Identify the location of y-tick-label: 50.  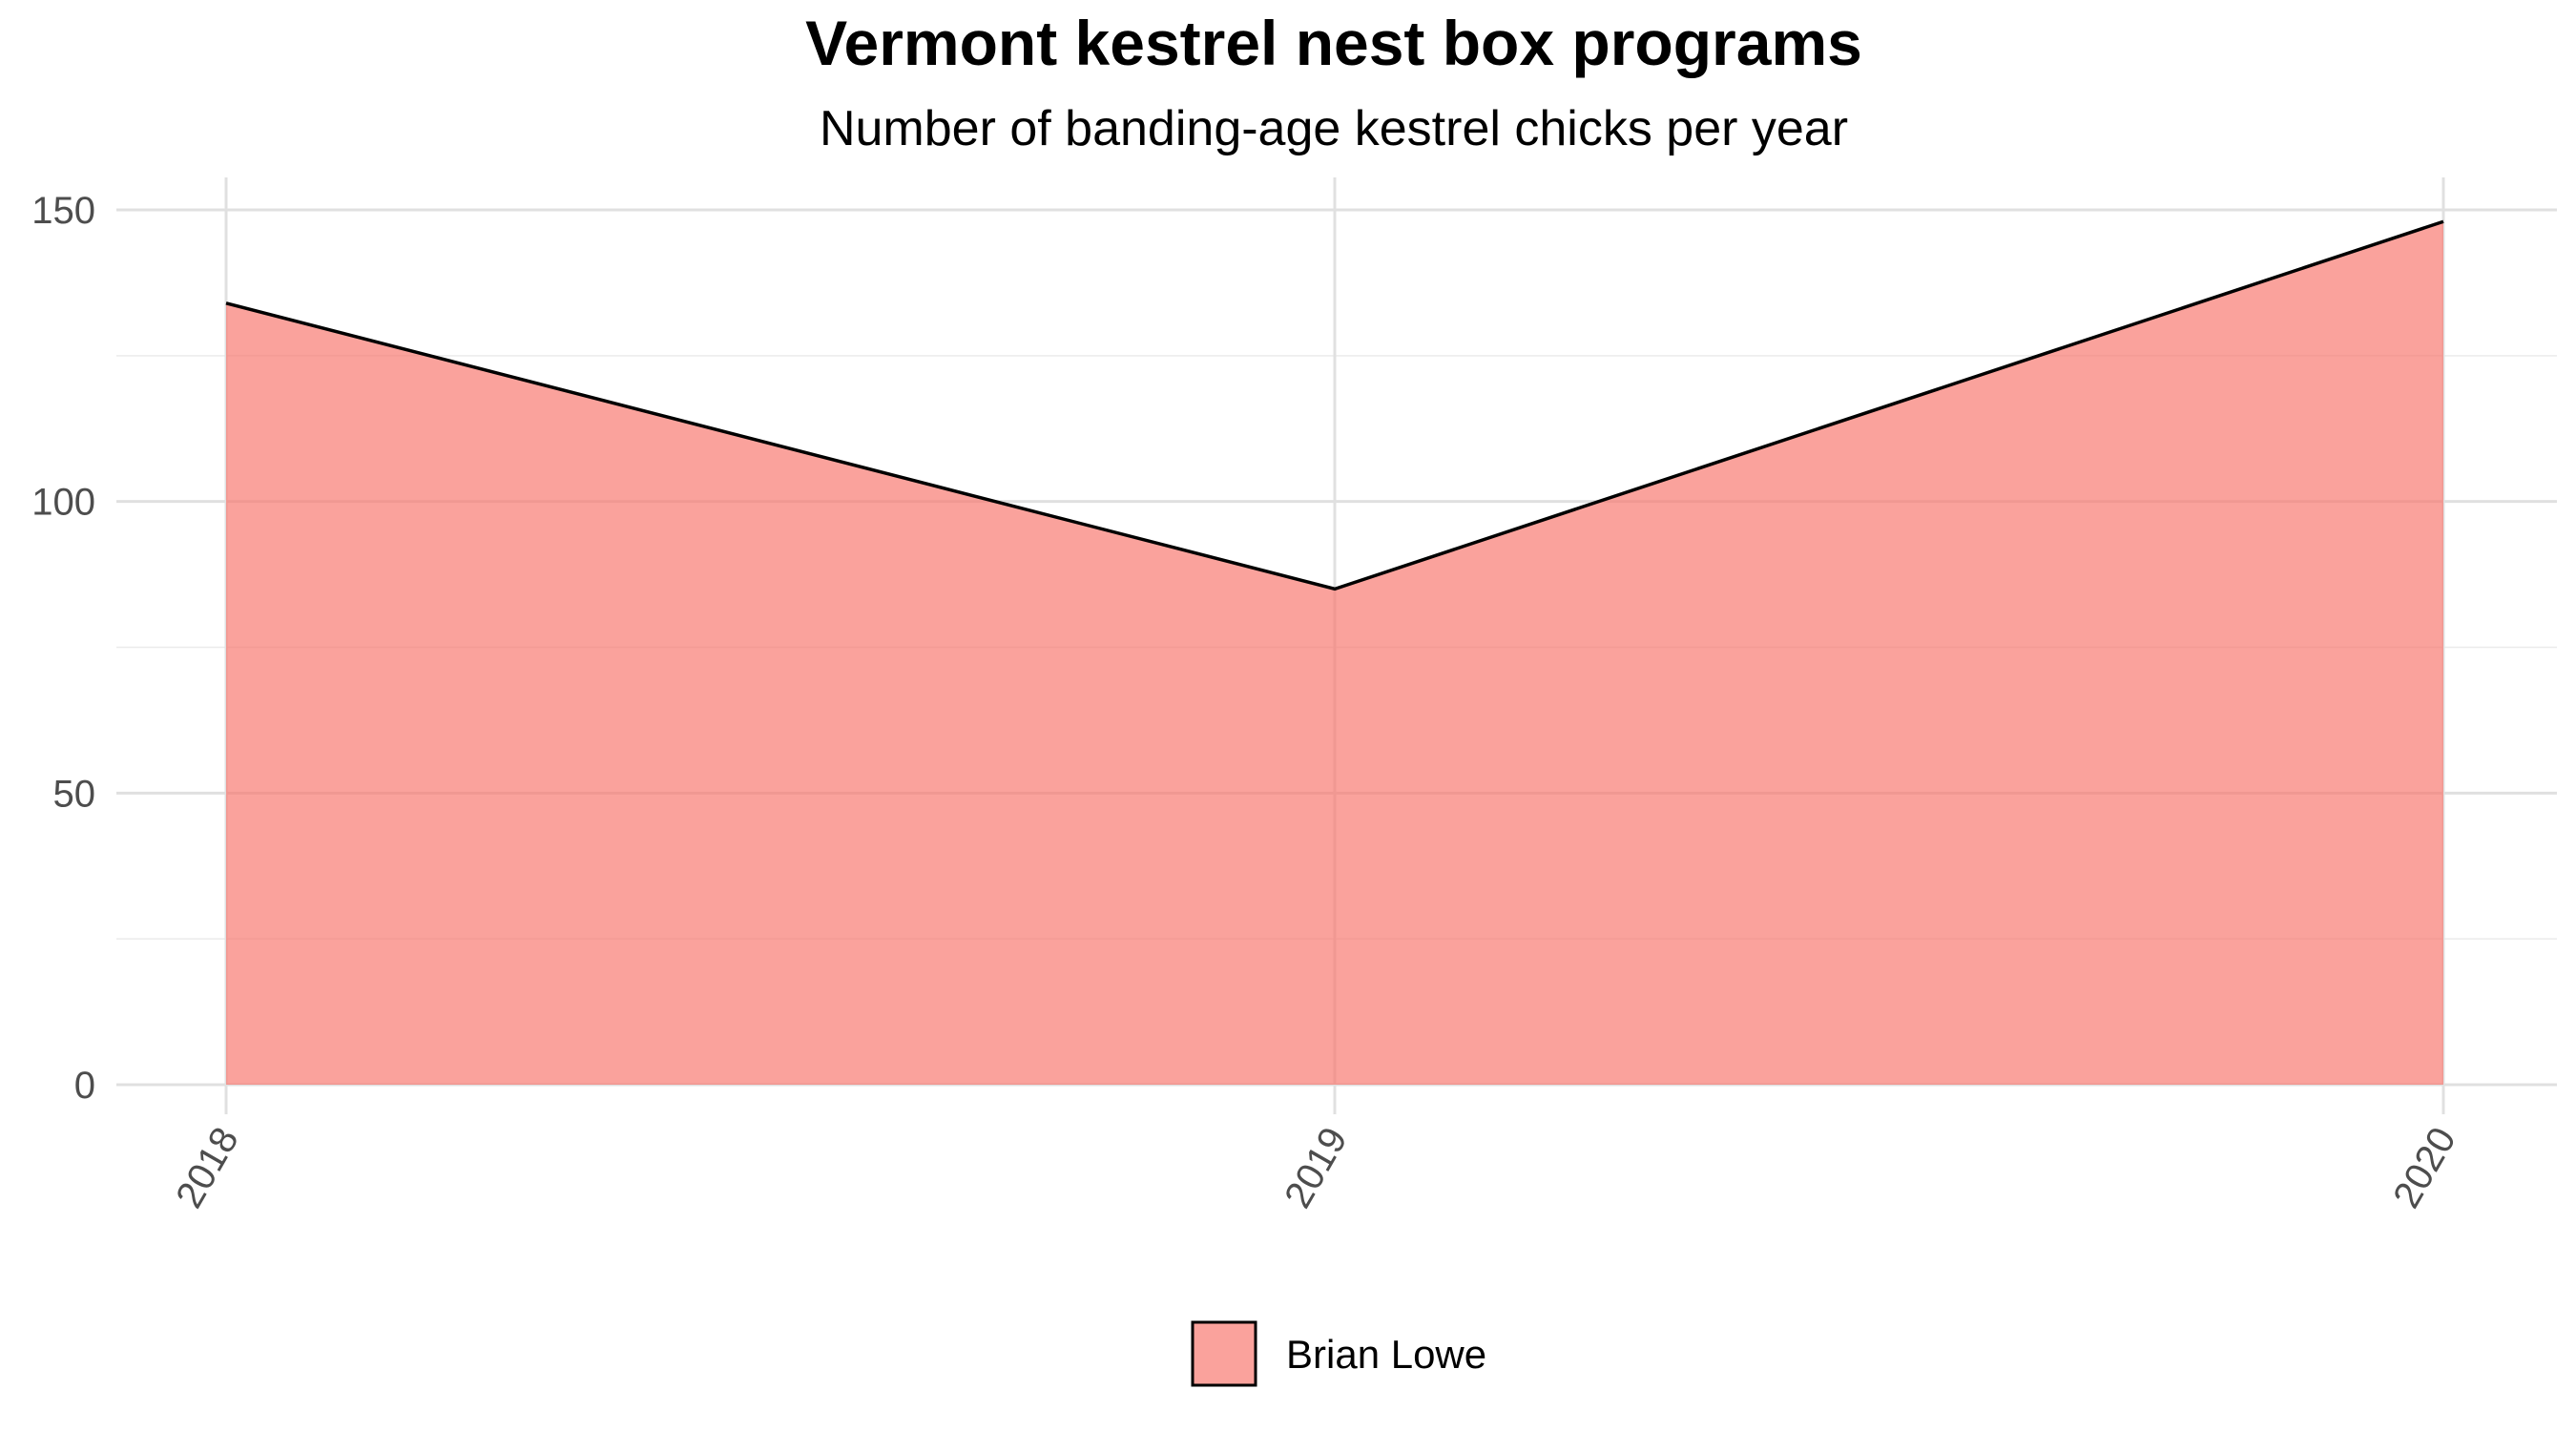
(74, 794).